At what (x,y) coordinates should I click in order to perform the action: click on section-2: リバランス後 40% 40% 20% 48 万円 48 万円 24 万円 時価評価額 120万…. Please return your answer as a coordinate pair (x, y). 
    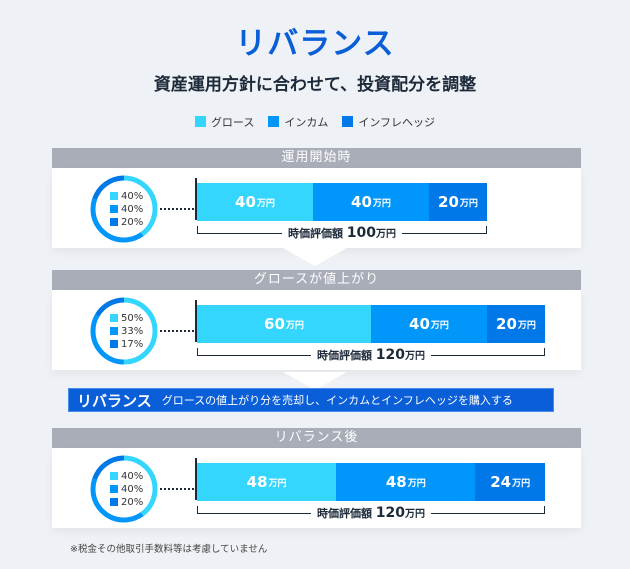
    Looking at the image, I should click on (316, 478).